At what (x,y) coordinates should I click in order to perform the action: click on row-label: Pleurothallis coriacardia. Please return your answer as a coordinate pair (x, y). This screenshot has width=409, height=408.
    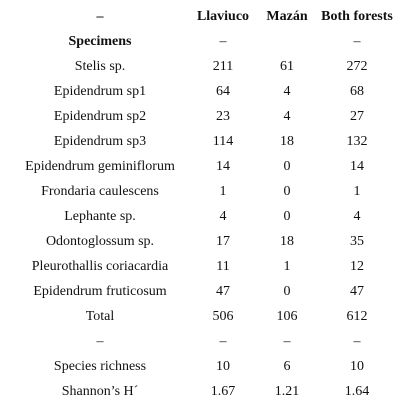
    Looking at the image, I should click on (100, 266).